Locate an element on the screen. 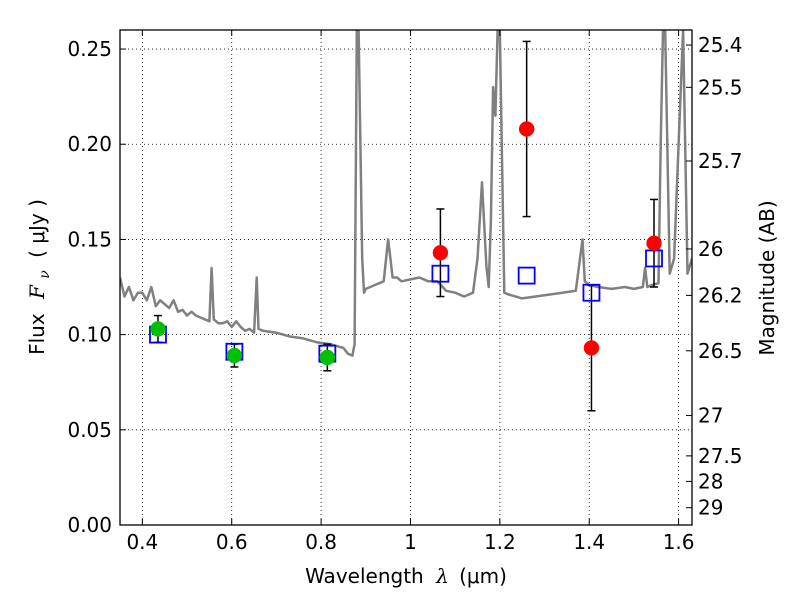  y-tick-label: 0.25 is located at coordinates (89, 49).